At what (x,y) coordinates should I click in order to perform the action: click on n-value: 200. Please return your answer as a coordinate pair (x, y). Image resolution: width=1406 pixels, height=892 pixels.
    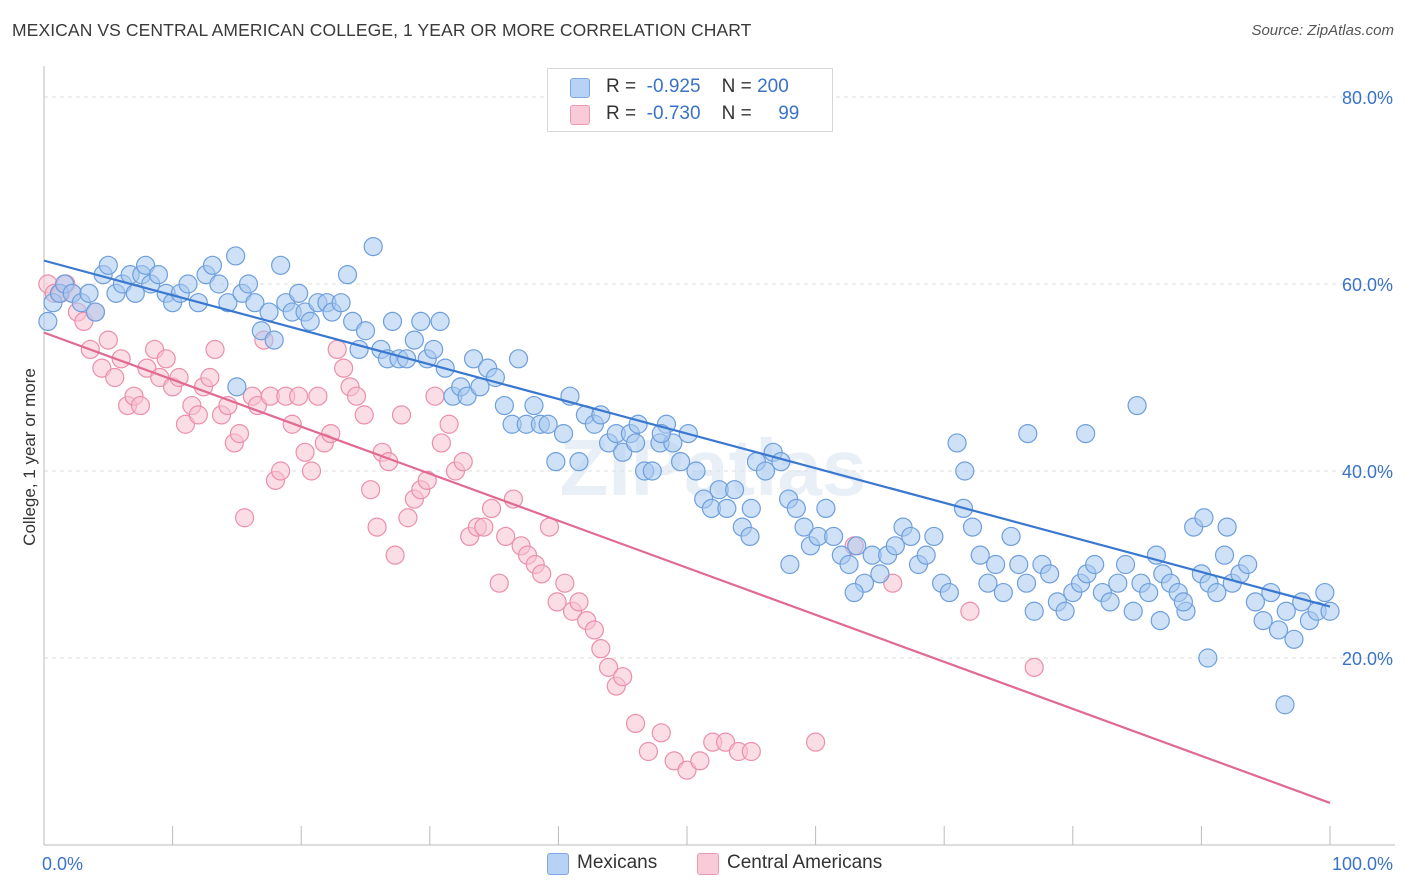
    Looking at the image, I should click on (773, 86).